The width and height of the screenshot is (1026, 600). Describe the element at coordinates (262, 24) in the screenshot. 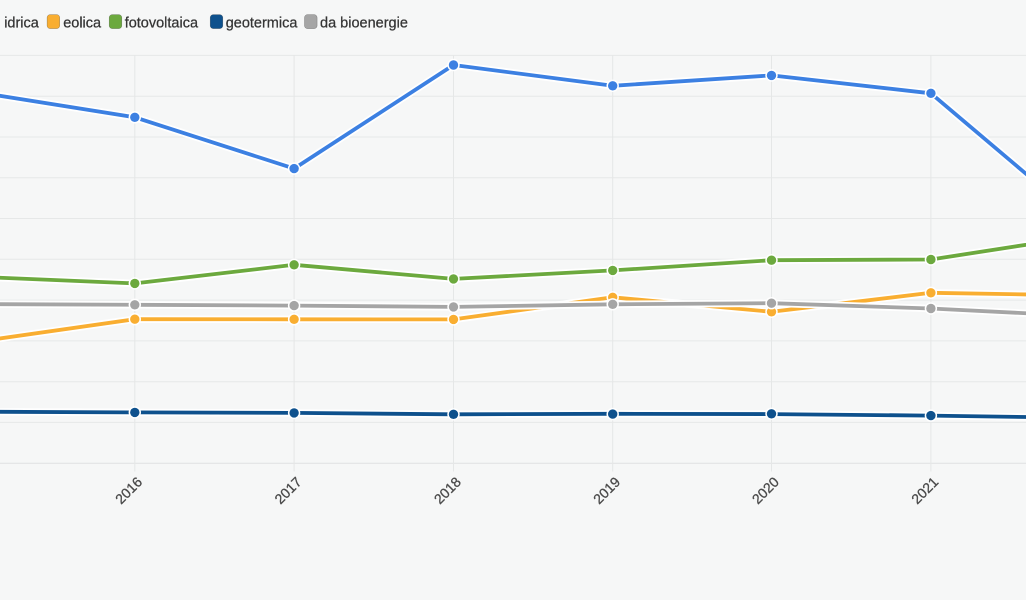

I see `svg-text: geotermica` at that location.